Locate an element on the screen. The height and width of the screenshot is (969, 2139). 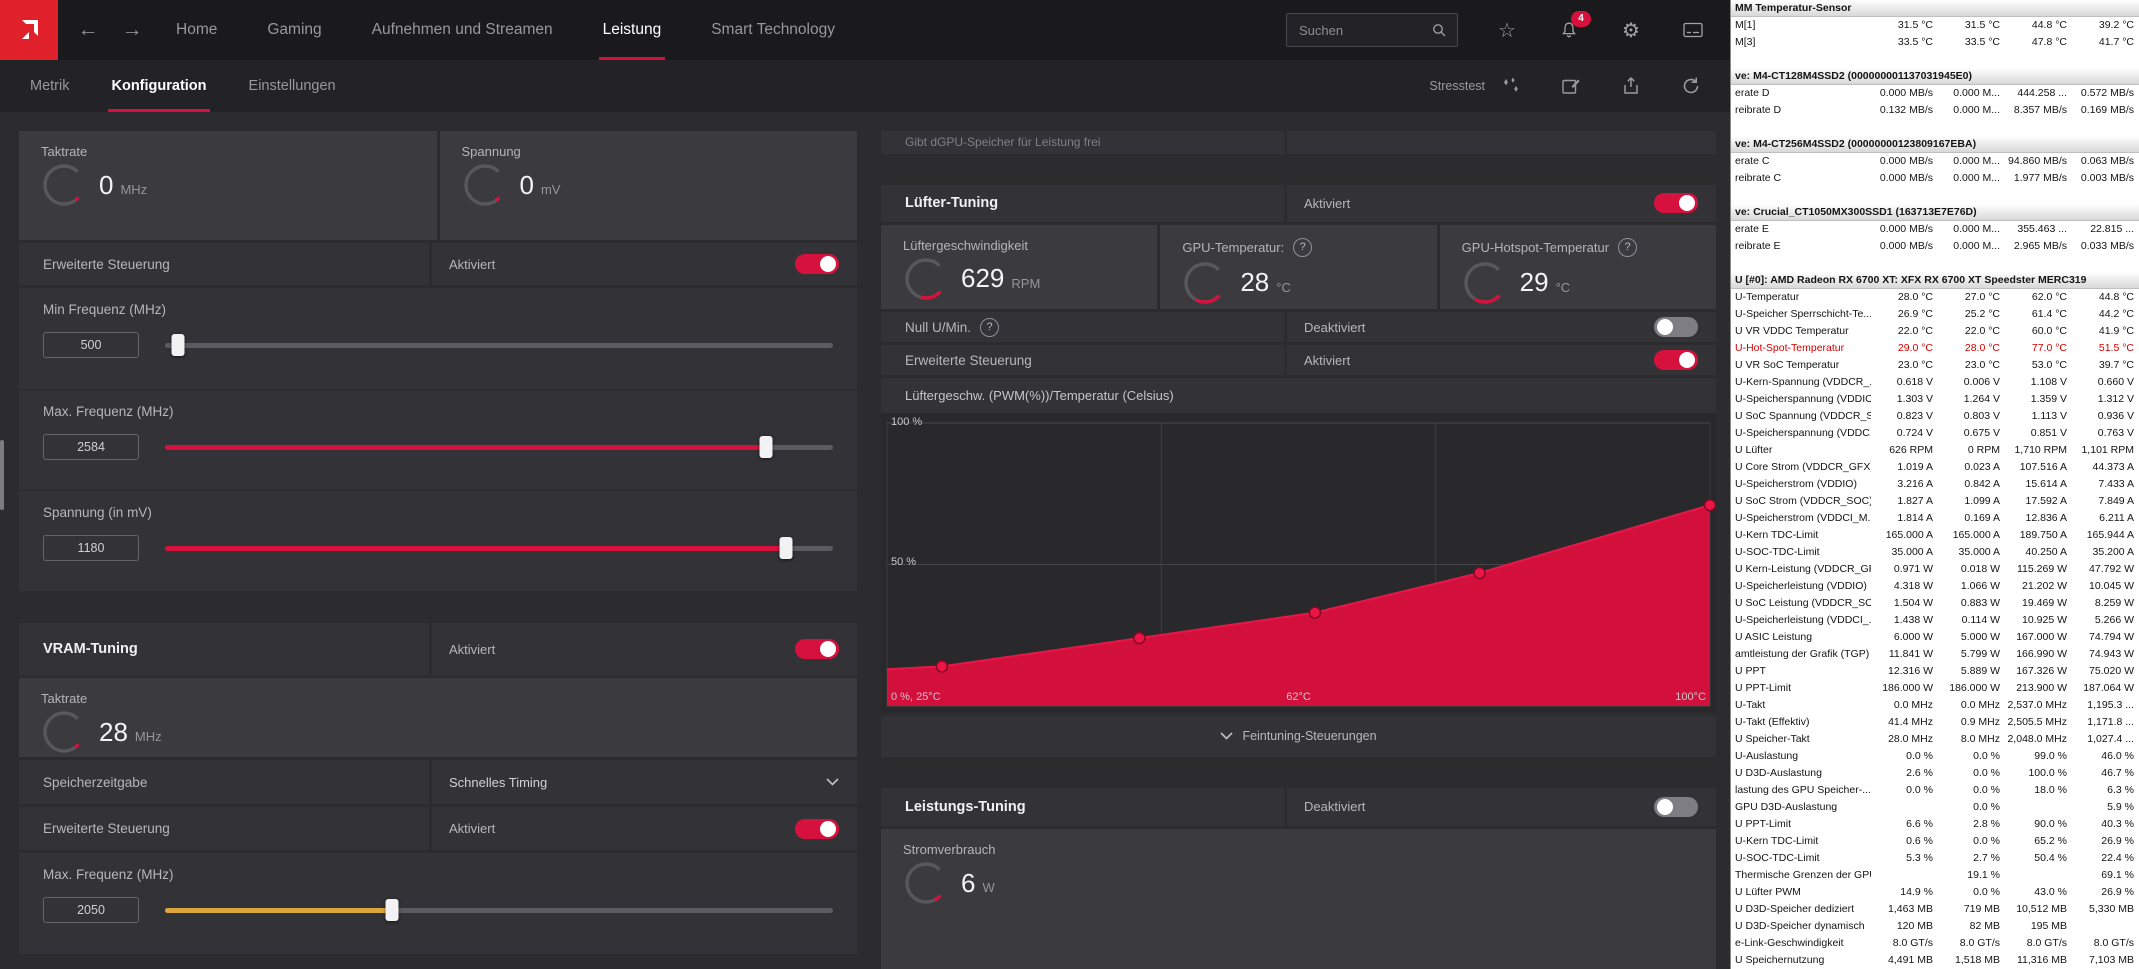
sensor-value: 26.9 °C is located at coordinates (1915, 314).